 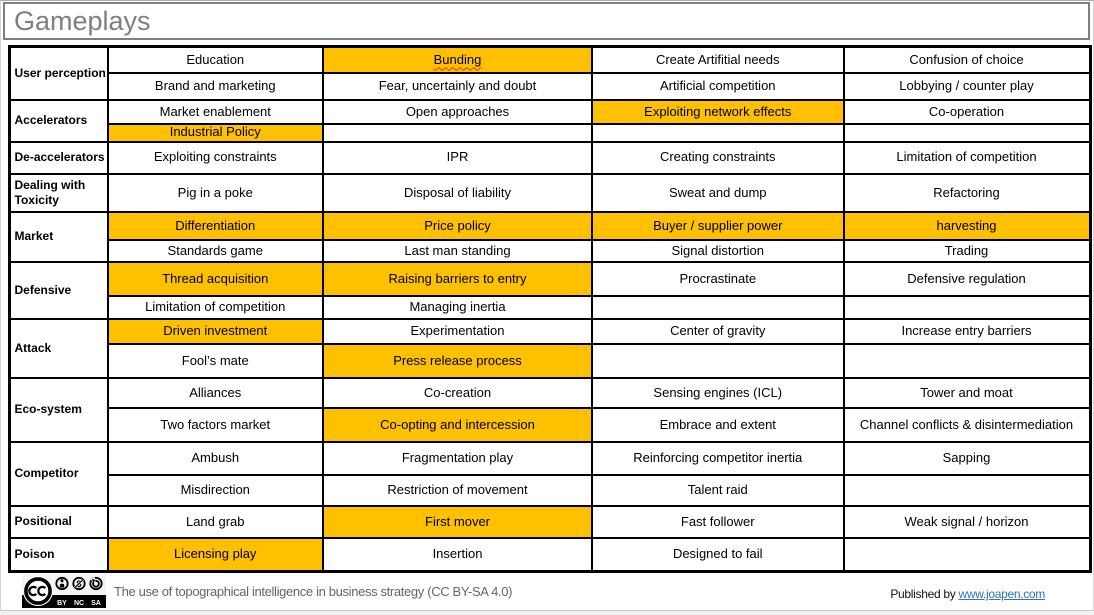 I want to click on svg-text: BY, so click(x=62, y=603).